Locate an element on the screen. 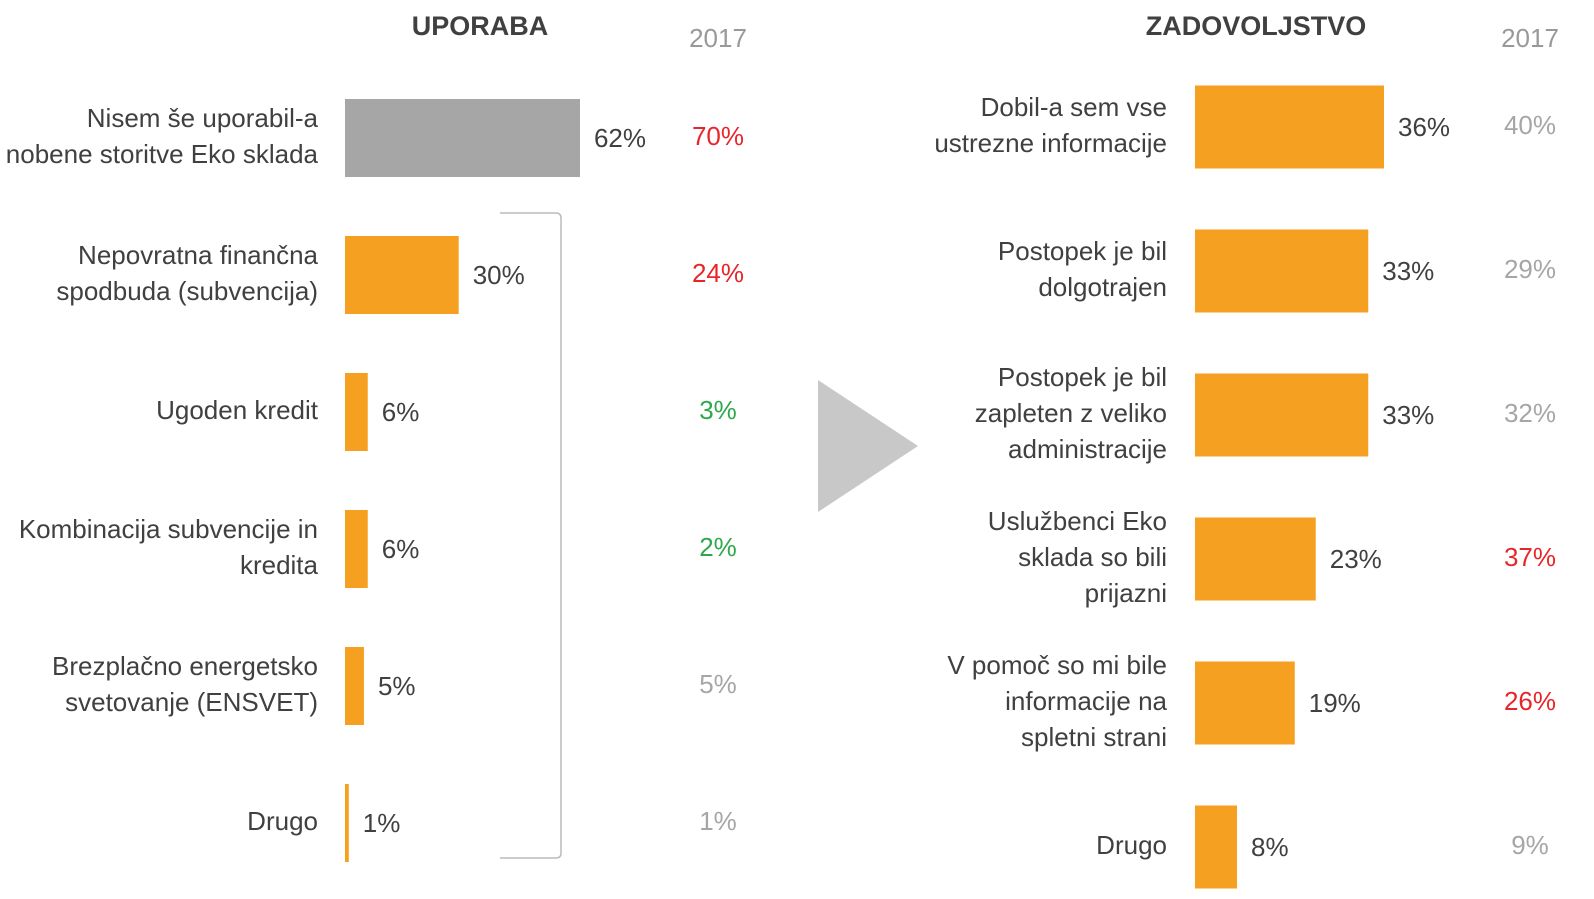  value-label: 19% is located at coordinates (1335, 703).